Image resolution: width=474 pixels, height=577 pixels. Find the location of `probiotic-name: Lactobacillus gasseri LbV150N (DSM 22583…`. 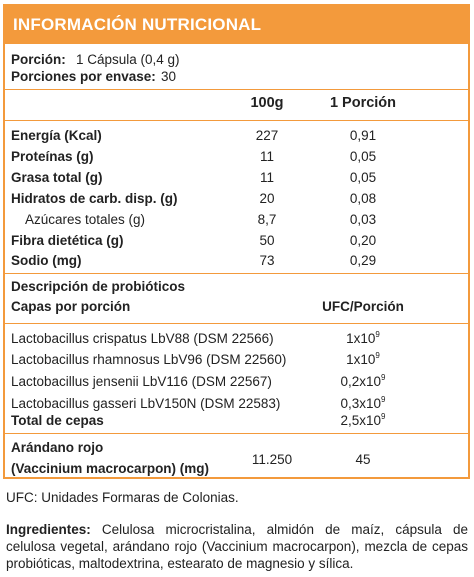

probiotic-name: Lactobacillus gasseri LbV150N (DSM 22583… is located at coordinates (146, 403).